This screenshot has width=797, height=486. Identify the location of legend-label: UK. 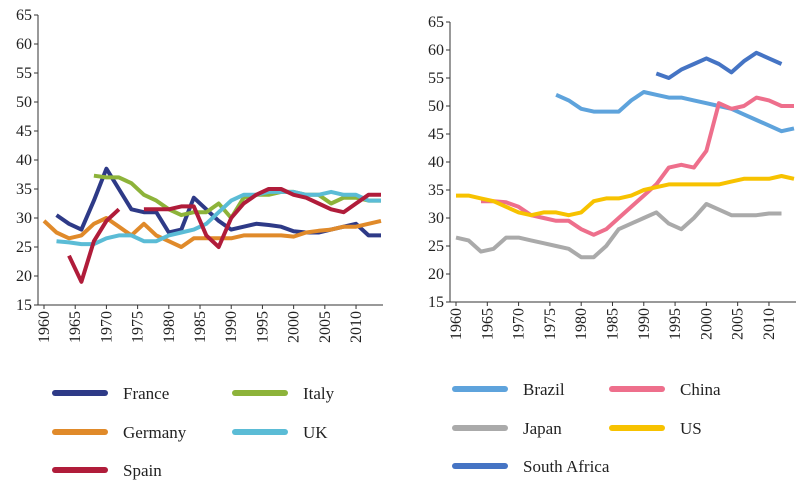
(315, 432).